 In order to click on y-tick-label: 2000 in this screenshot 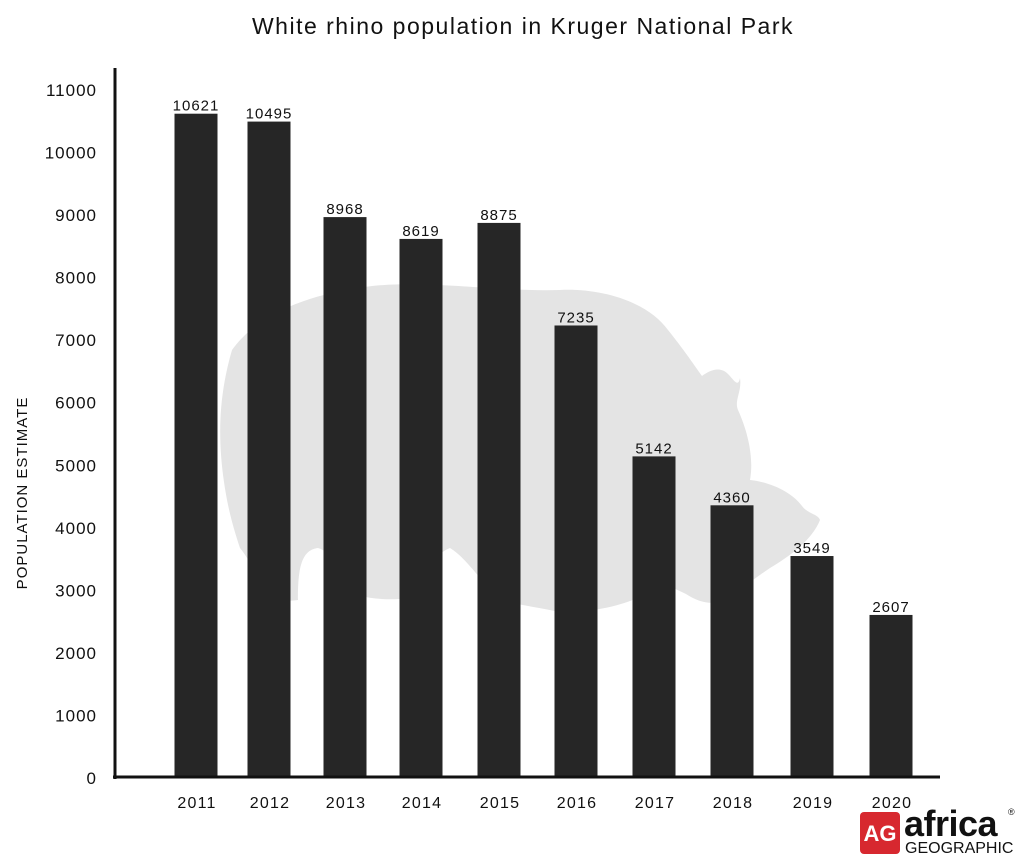, I will do `click(76, 653)`.